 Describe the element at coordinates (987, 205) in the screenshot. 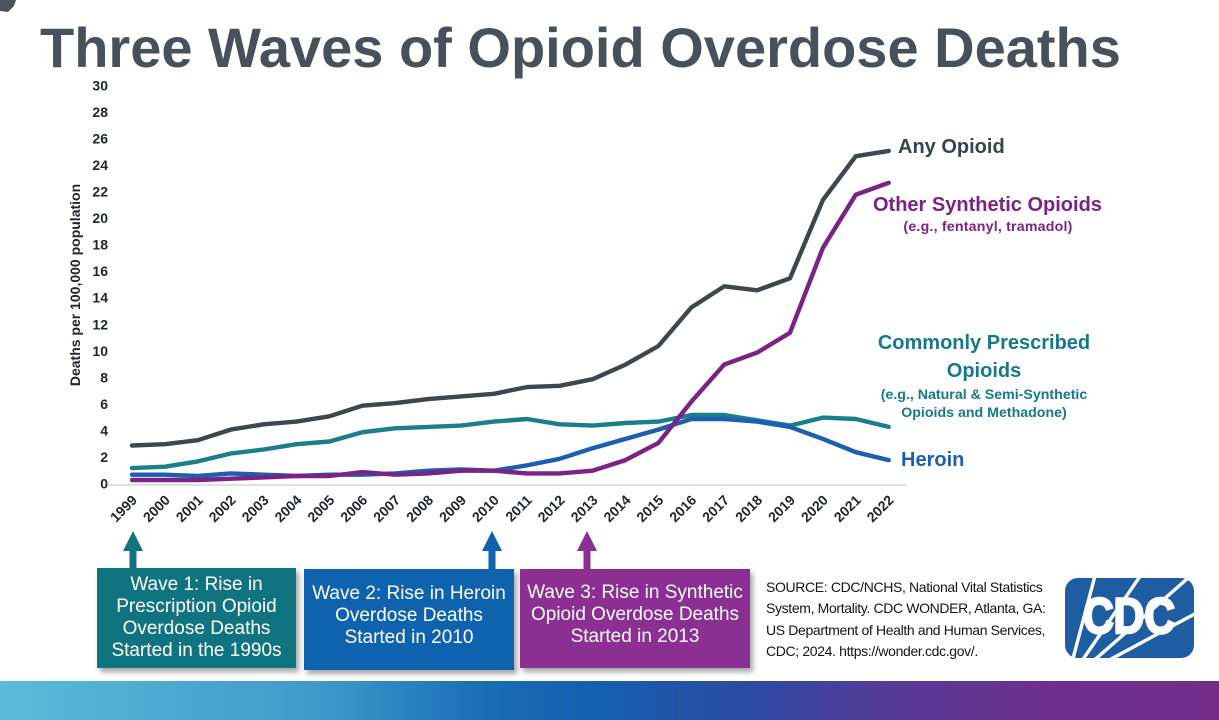

I see `svg-text: Other Synthetic Opioids` at that location.